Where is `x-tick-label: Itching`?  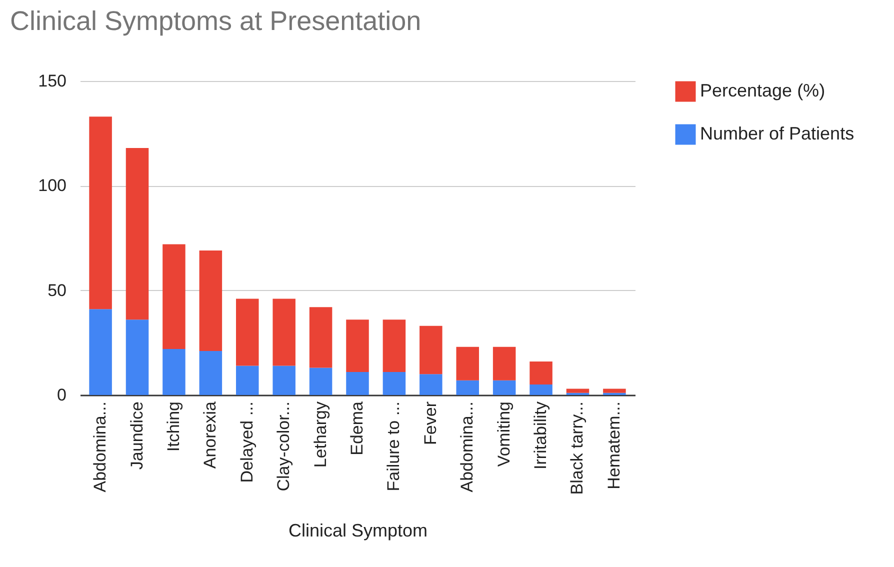
x-tick-label: Itching is located at coordinates (173, 427).